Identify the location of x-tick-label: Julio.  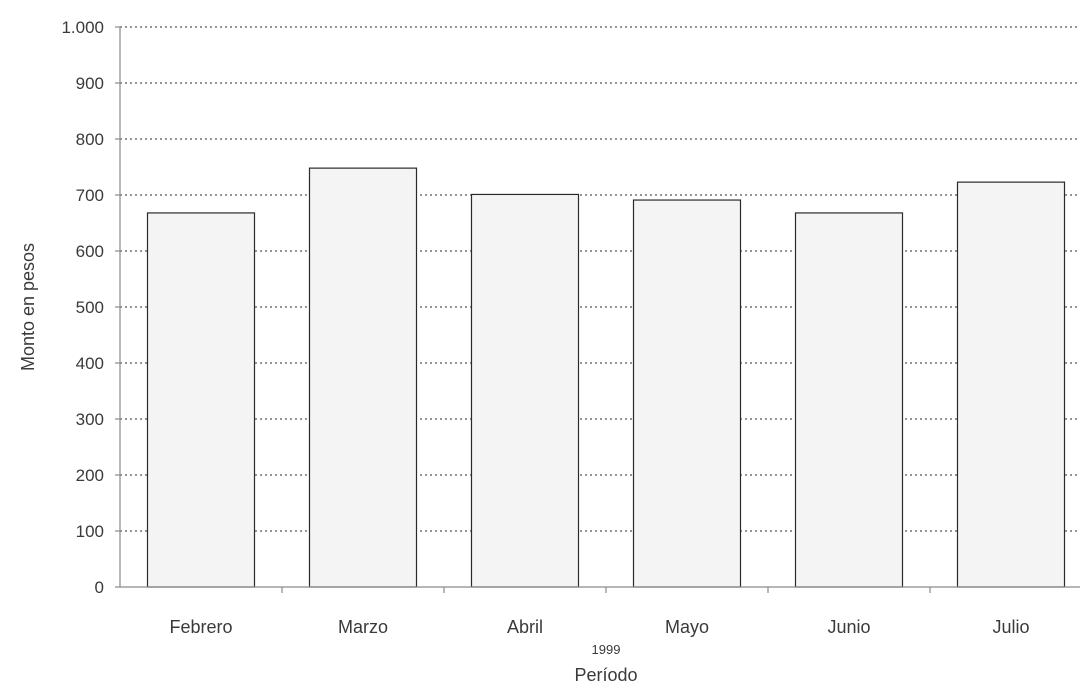
(1010, 627).